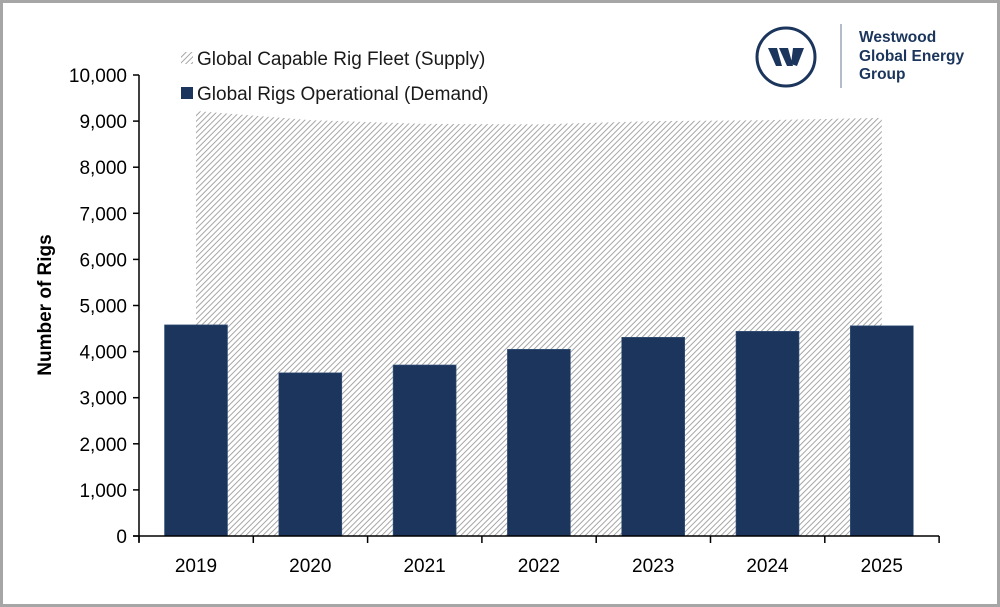 The width and height of the screenshot is (1000, 607). Describe the element at coordinates (653, 437) in the screenshot. I see `demand-bar-2023` at that location.